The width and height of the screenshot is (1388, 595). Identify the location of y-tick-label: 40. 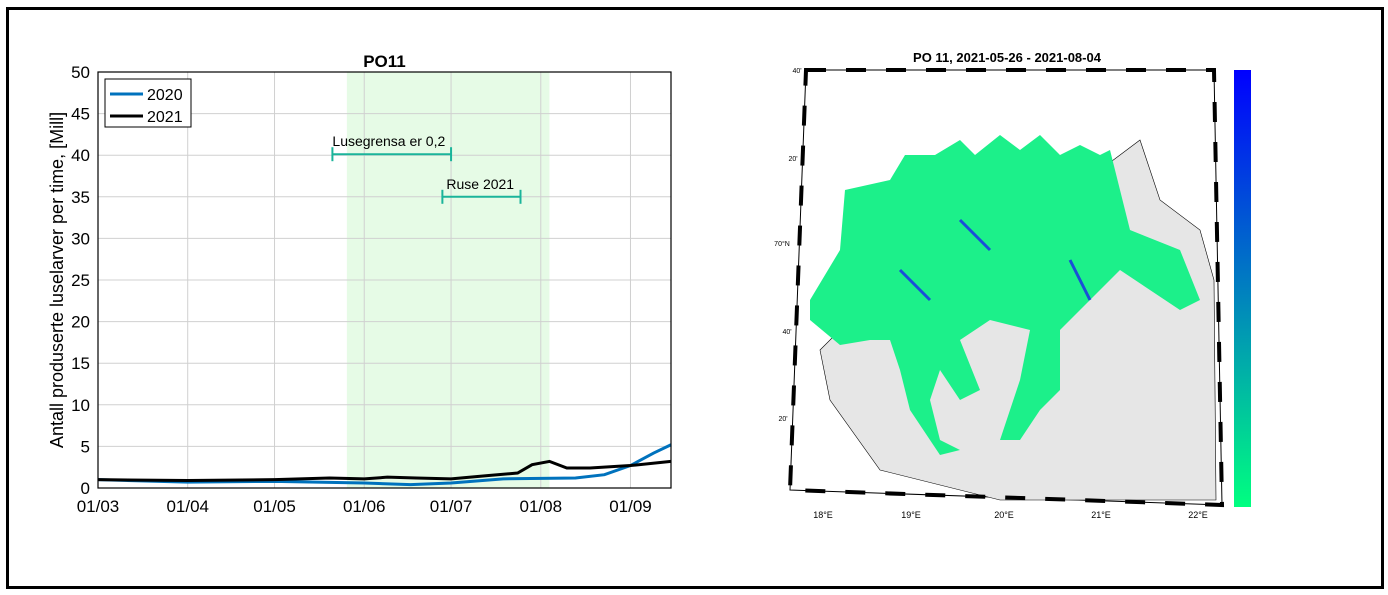
(80, 155).